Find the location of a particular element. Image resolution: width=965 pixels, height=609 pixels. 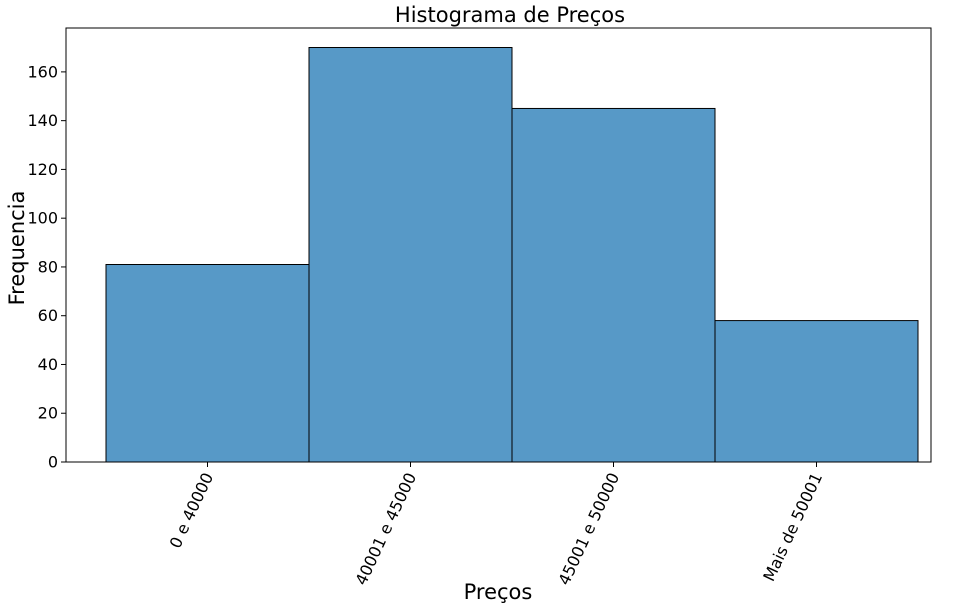

y-axis: 0 20 40 60 80 100 120 140 160 is located at coordinates (46, 267).